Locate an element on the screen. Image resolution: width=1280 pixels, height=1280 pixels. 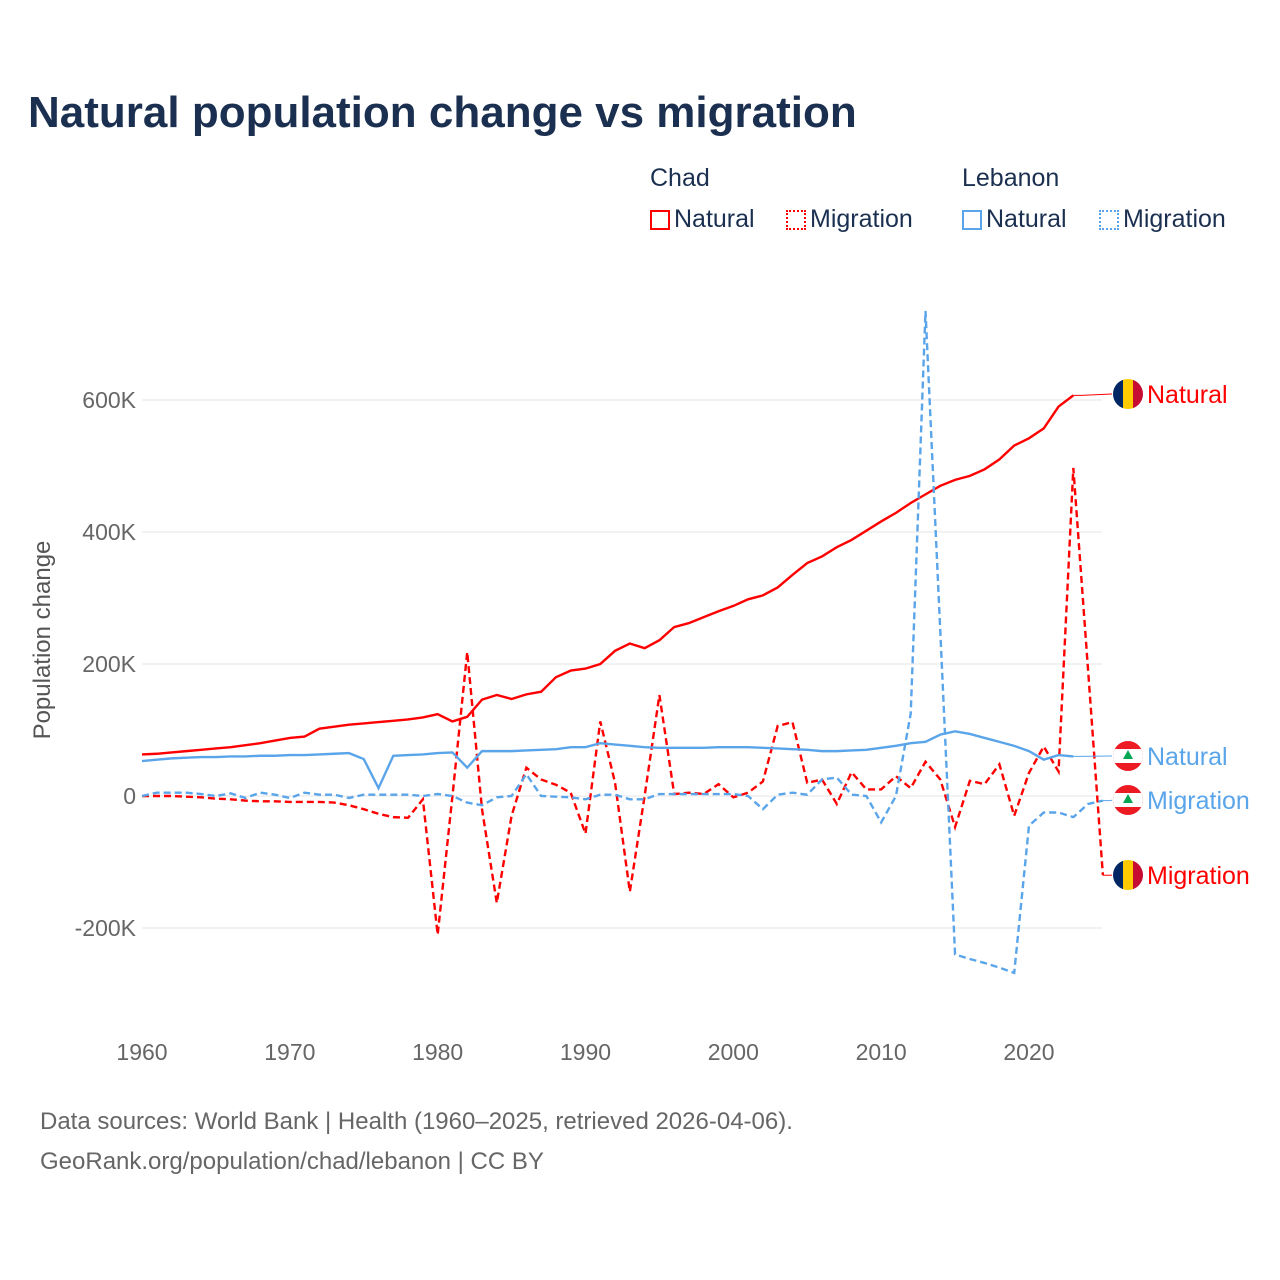
y-tick-label: 400K is located at coordinates (109, 532).